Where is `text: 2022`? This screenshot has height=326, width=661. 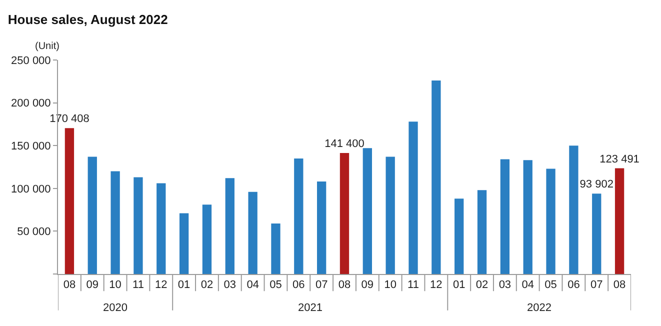
text: 2022 is located at coordinates (539, 308).